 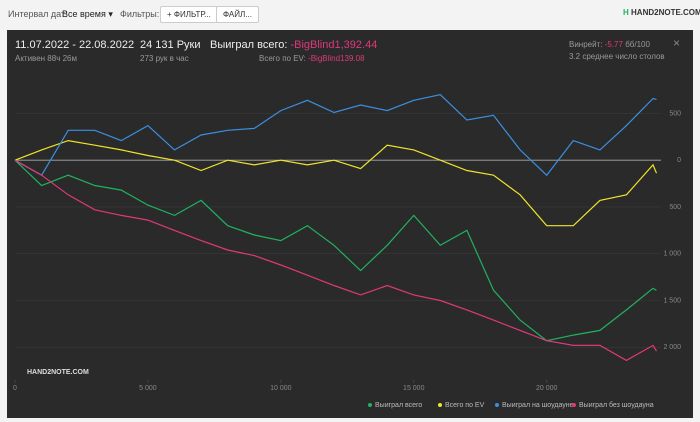 What do you see at coordinates (164, 58) in the screenshot?
I see `hands-per-hour: 273 рук в час` at bounding box center [164, 58].